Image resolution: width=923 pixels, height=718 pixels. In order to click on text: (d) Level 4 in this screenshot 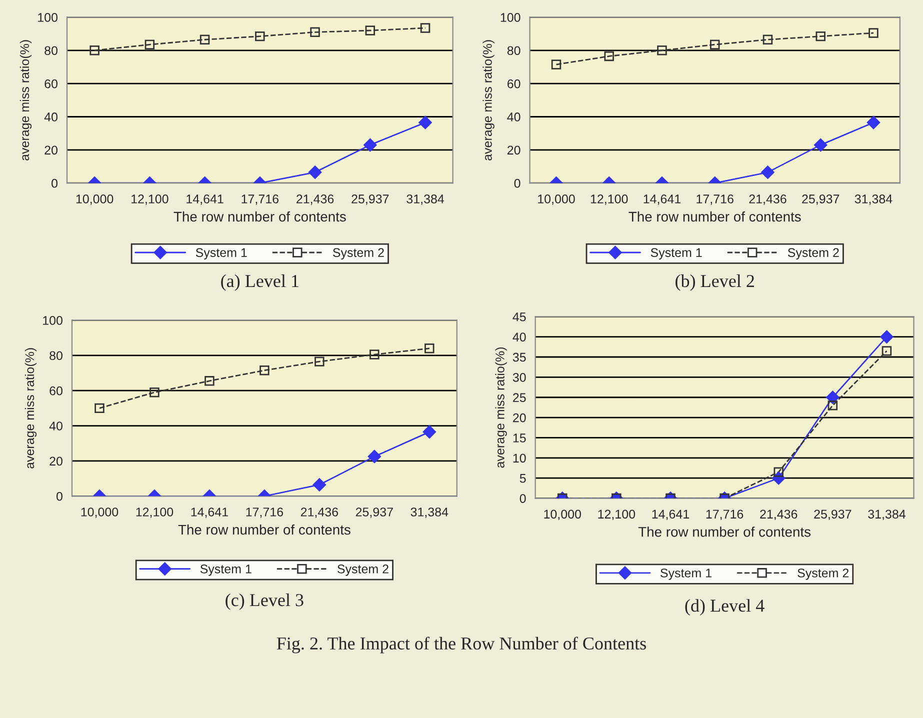, I will do `click(724, 607)`.